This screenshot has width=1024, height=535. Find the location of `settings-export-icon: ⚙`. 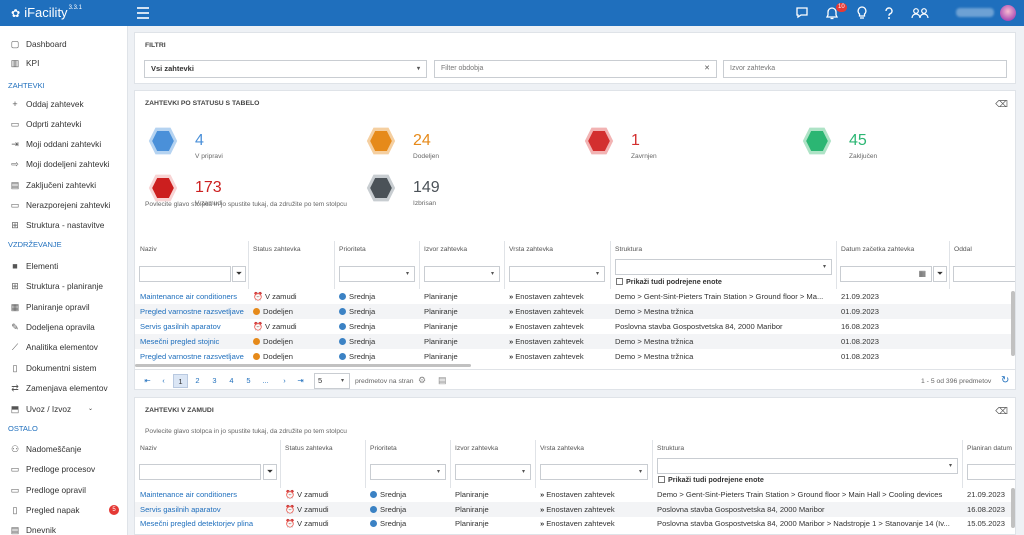

settings-export-icon: ⚙ is located at coordinates (422, 380).